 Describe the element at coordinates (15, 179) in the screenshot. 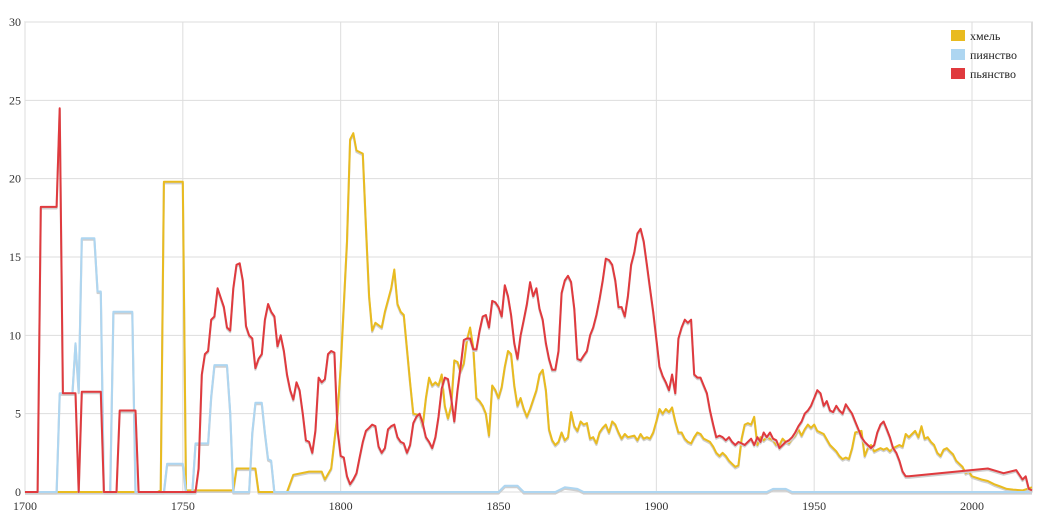

I see `y-tick-label: 20` at that location.